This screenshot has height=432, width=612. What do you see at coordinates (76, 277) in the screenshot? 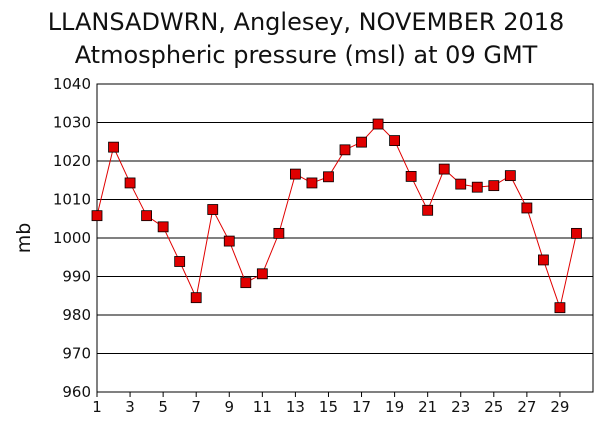
I see `y-tick-label: 990` at bounding box center [76, 277].